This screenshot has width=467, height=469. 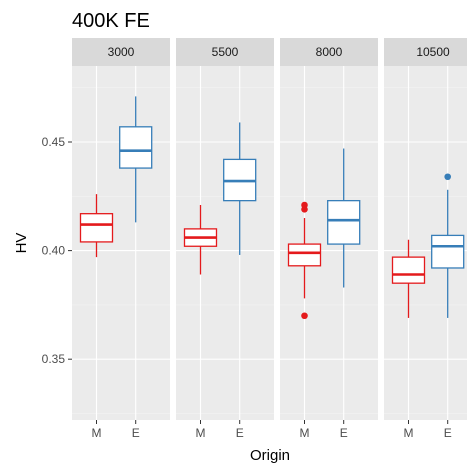 I want to click on y-tick-label: 0.40, so click(x=54, y=251).